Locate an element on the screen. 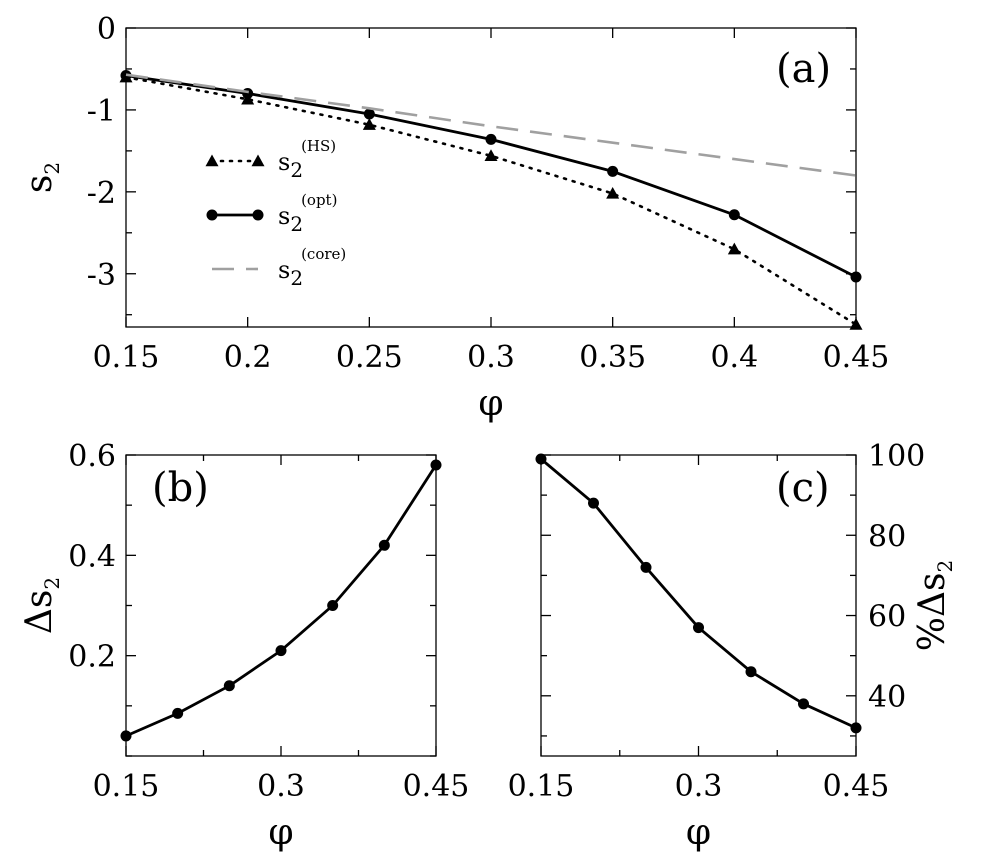 This screenshot has width=990, height=864. y-tick-label: -3 is located at coordinates (101, 275).